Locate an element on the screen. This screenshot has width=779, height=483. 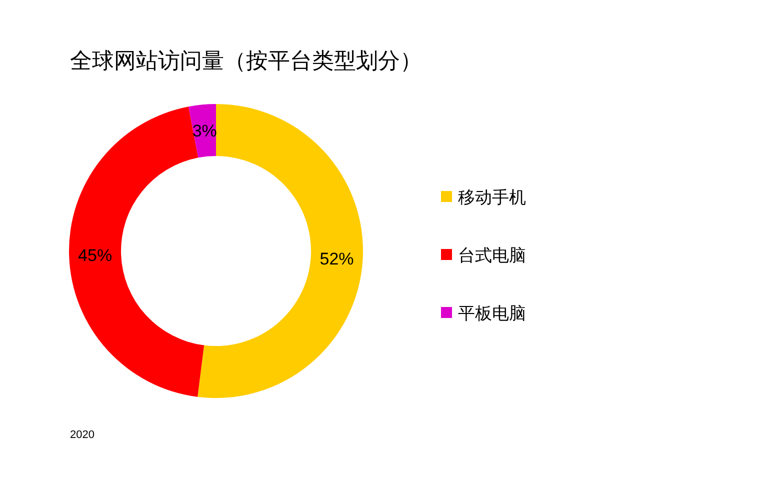
chart-title: 全球网站访问量（按平台类型划分） is located at coordinates (246, 60).